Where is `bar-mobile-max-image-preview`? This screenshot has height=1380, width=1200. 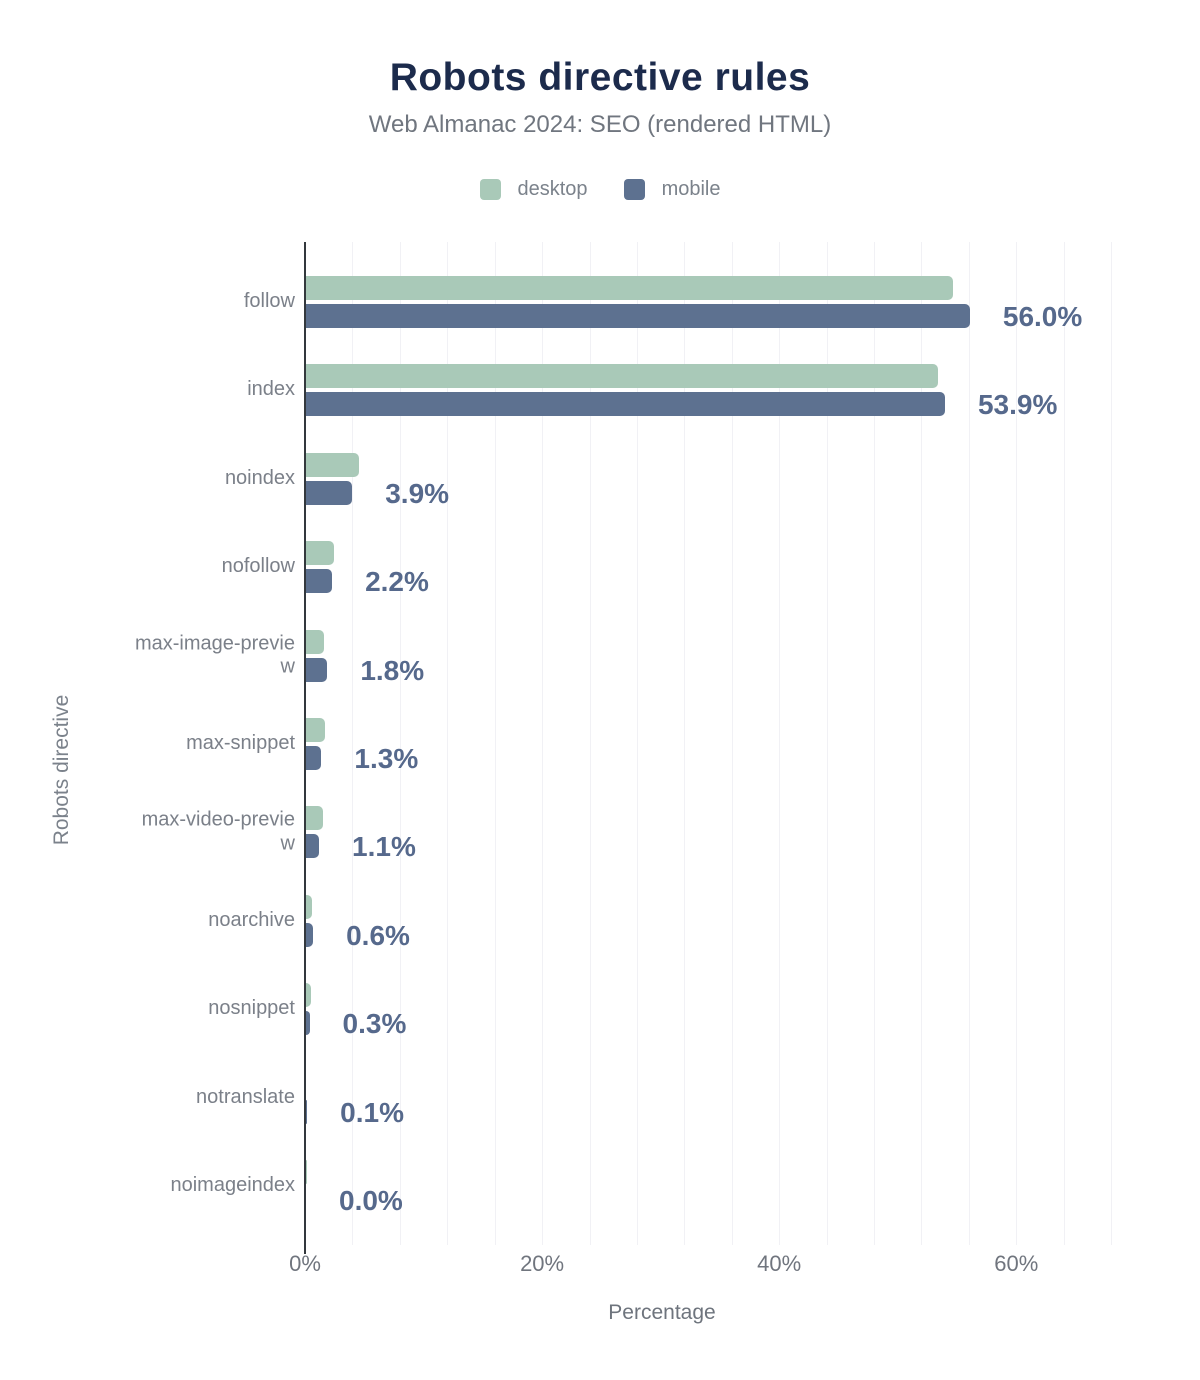
bar-mobile-max-image-preview is located at coordinates (317, 669).